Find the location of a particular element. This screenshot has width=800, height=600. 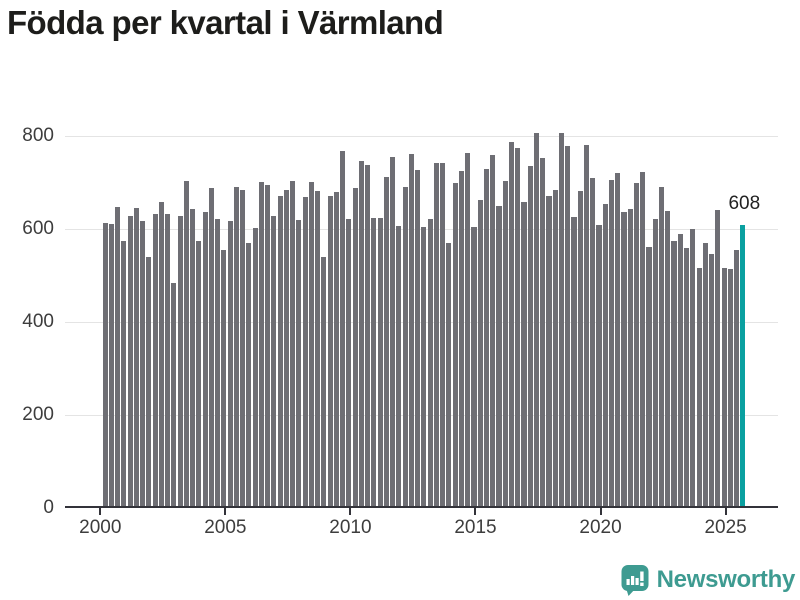

y-axis-label-400: 400 is located at coordinates (38, 321).